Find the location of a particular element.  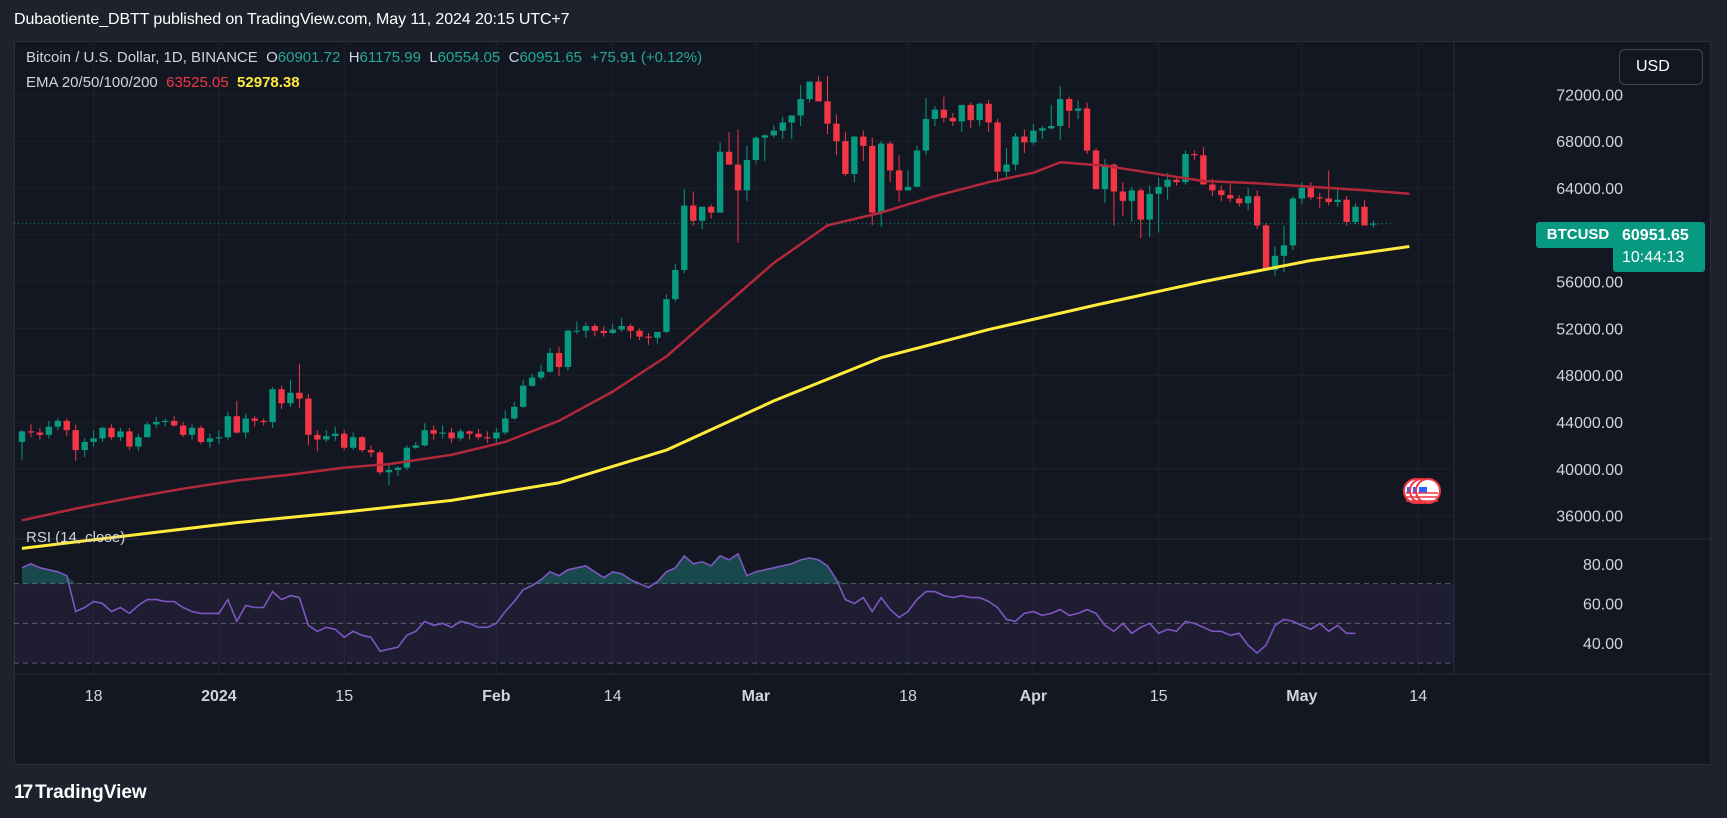

tradingview-brand: TradingView is located at coordinates (91, 792).